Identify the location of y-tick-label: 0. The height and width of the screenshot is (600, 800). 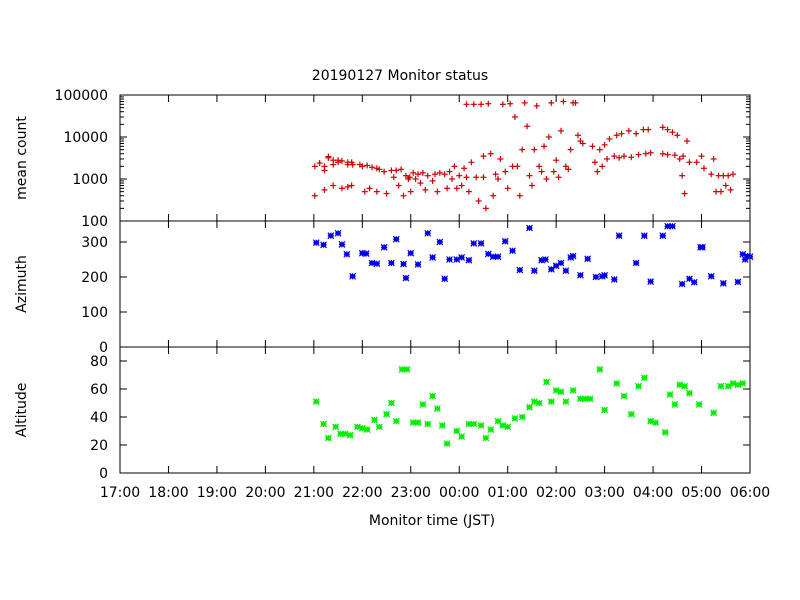
(103, 474).